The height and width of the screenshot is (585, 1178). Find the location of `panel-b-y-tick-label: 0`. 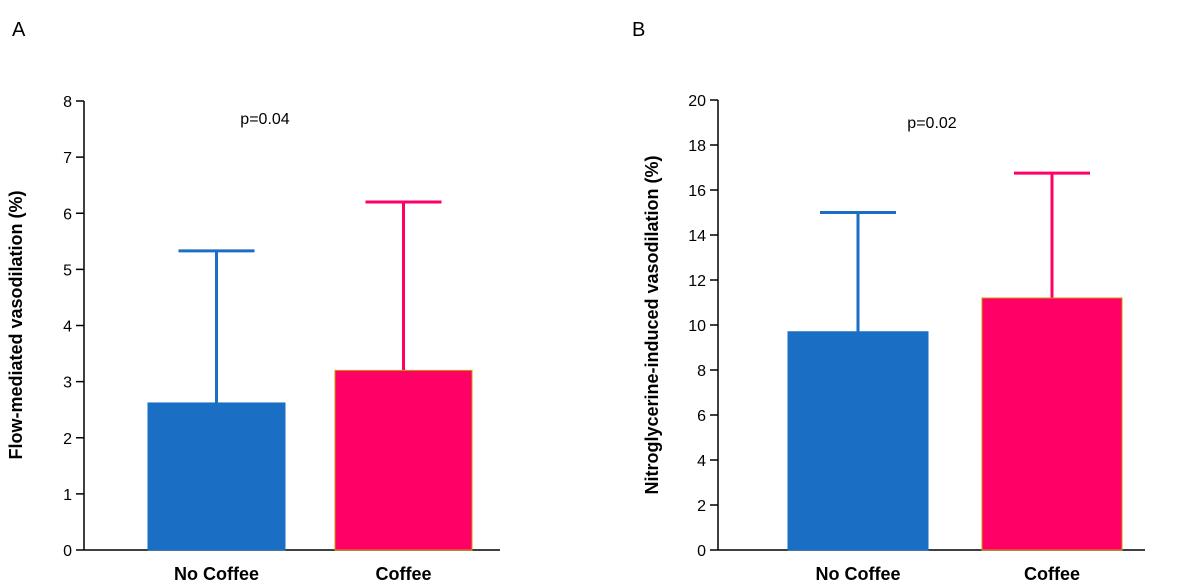

panel-b-y-tick-label: 0 is located at coordinates (701, 551).